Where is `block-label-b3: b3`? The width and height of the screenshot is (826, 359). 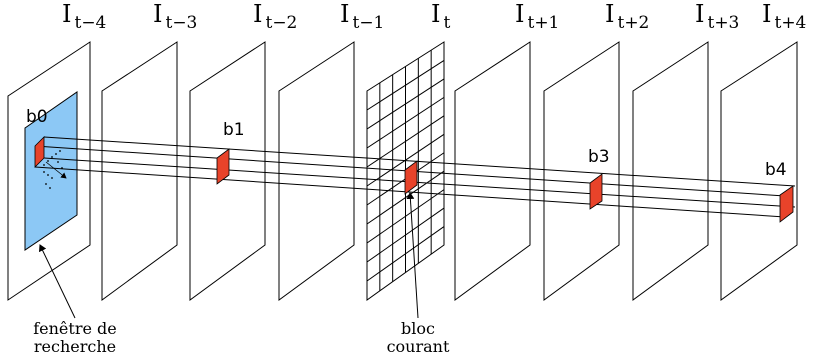 block-label-b3: b3 is located at coordinates (599, 157).